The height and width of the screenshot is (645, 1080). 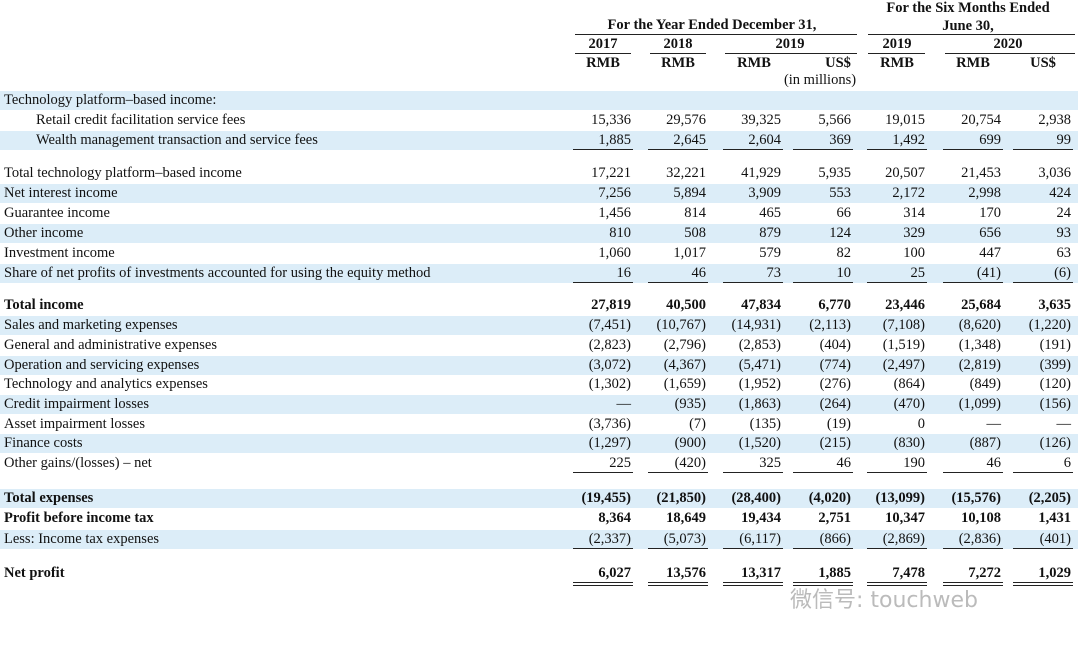 What do you see at coordinates (820, 80) in the screenshot?
I see `unit-note: (in millions)` at bounding box center [820, 80].